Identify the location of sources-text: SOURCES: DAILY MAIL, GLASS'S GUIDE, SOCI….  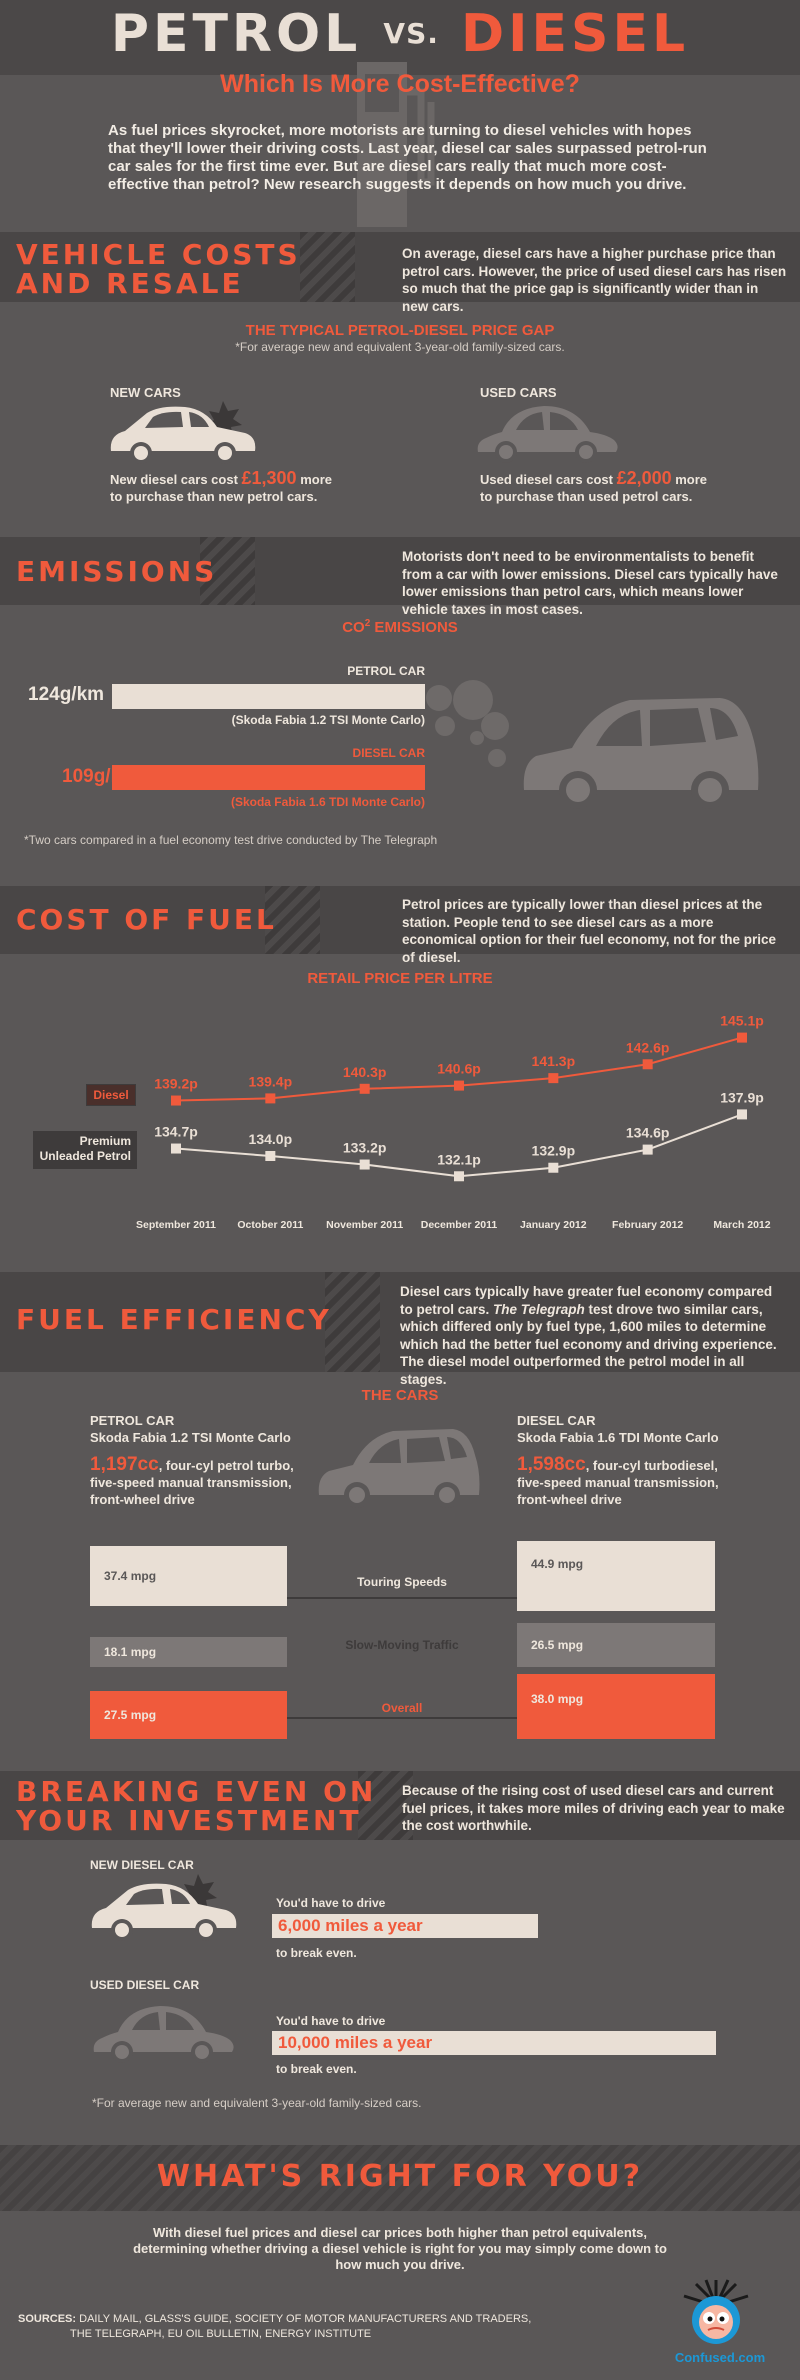
(274, 2327).